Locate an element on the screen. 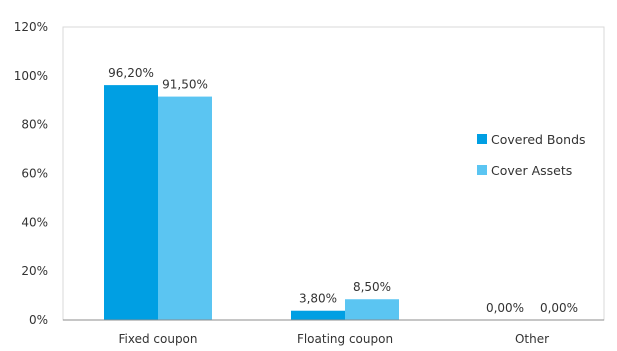  legend-label: Cover Assets is located at coordinates (531, 170).